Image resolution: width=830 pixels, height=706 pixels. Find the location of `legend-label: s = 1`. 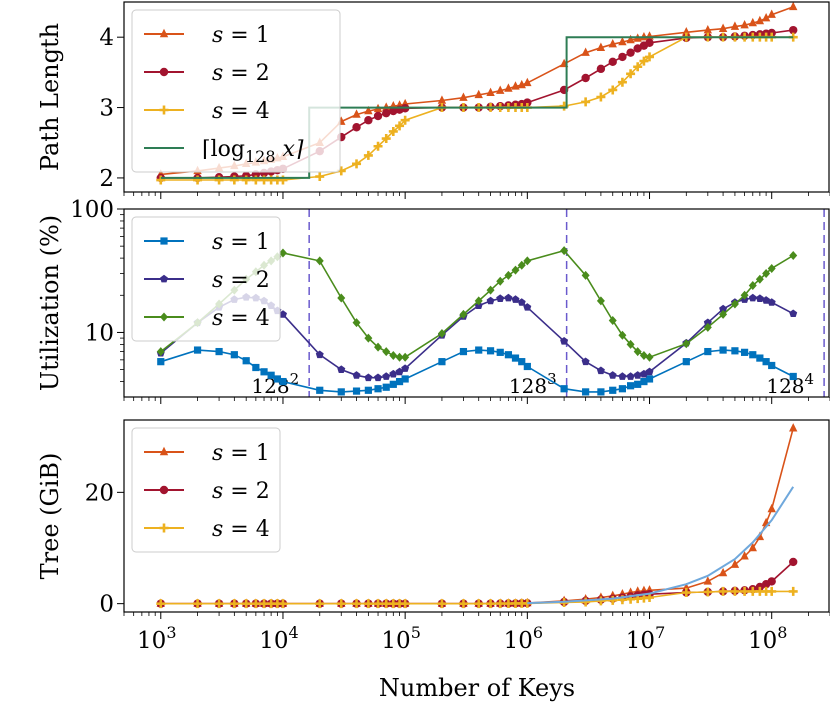

legend-label: s = 1 is located at coordinates (241, 242).